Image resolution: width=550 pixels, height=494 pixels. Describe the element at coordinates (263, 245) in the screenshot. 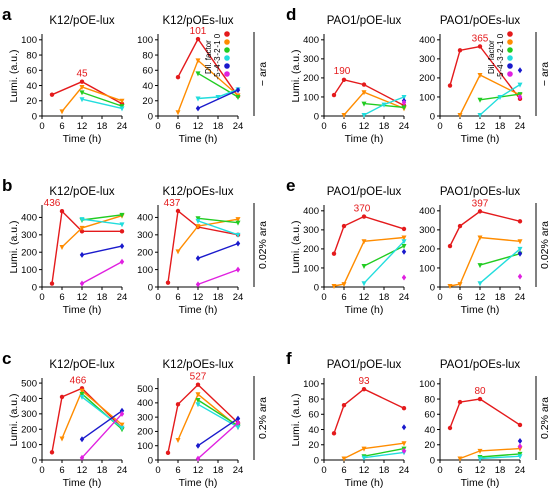

I see `condition-label: 0.02% ara` at that location.